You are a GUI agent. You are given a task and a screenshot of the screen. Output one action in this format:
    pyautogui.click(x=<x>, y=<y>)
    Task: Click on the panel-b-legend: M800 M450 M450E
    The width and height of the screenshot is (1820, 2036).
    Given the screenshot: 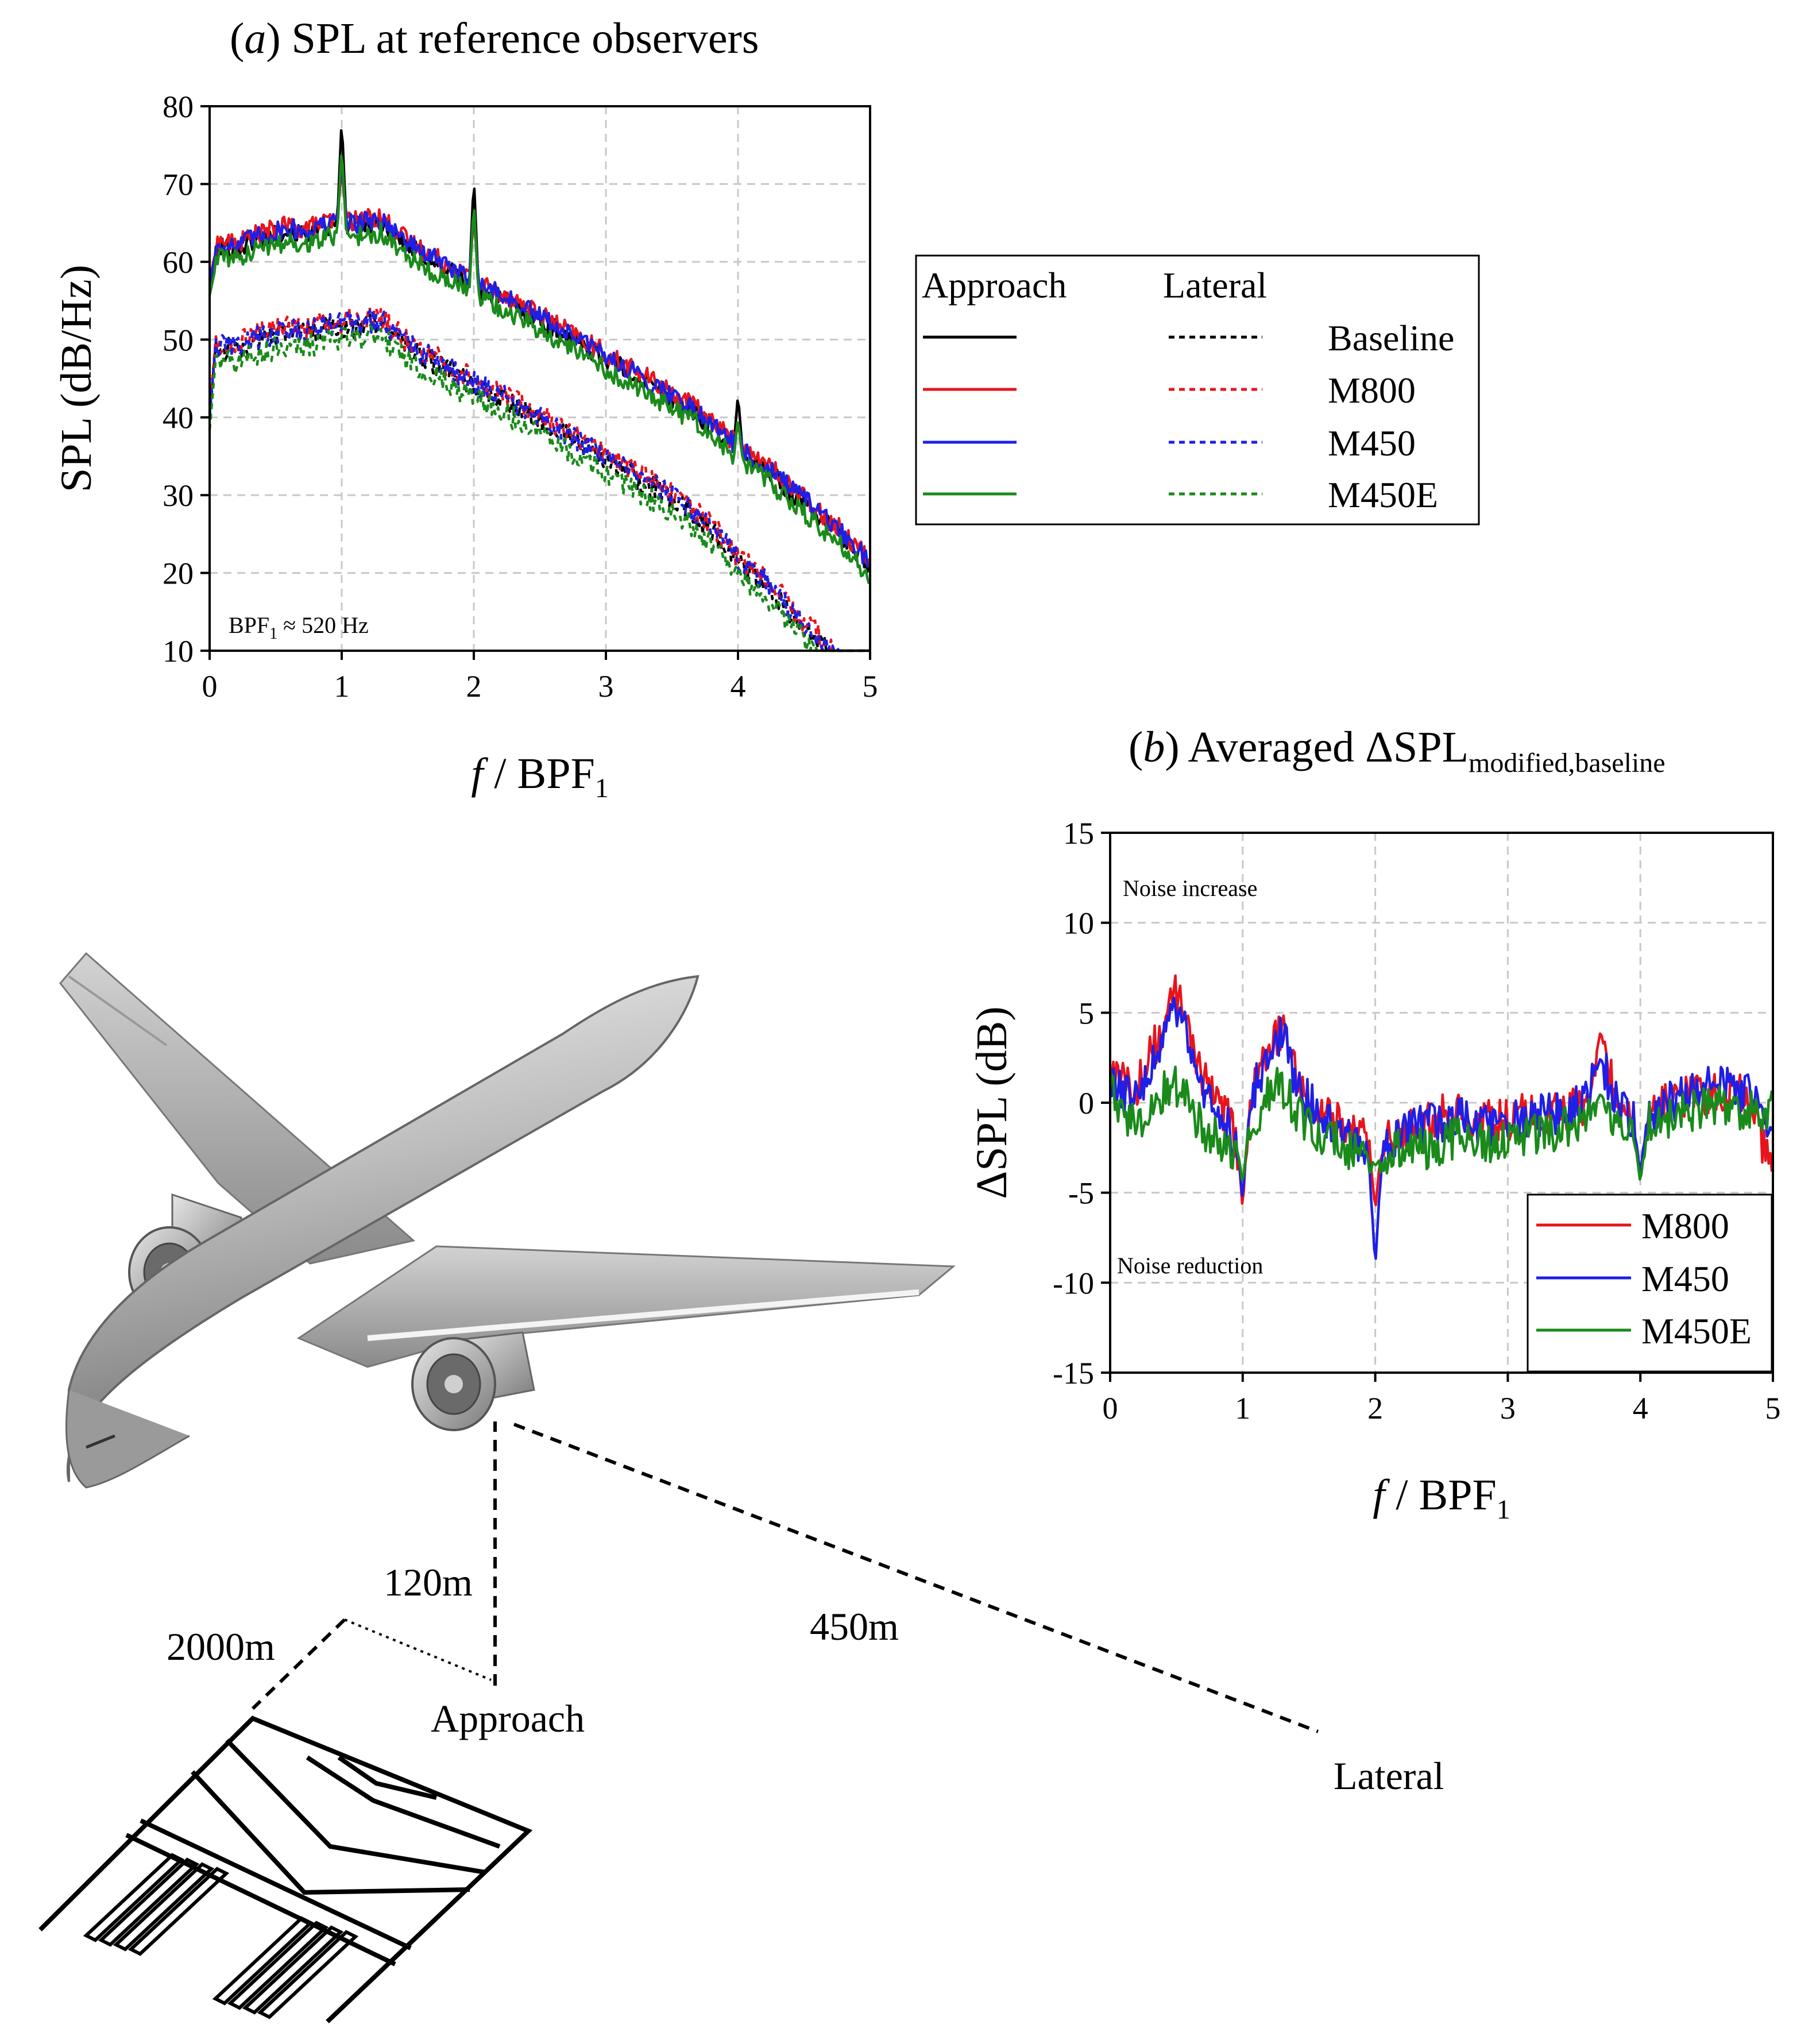 What is the action you would take?
    pyautogui.click(x=1650, y=1283)
    